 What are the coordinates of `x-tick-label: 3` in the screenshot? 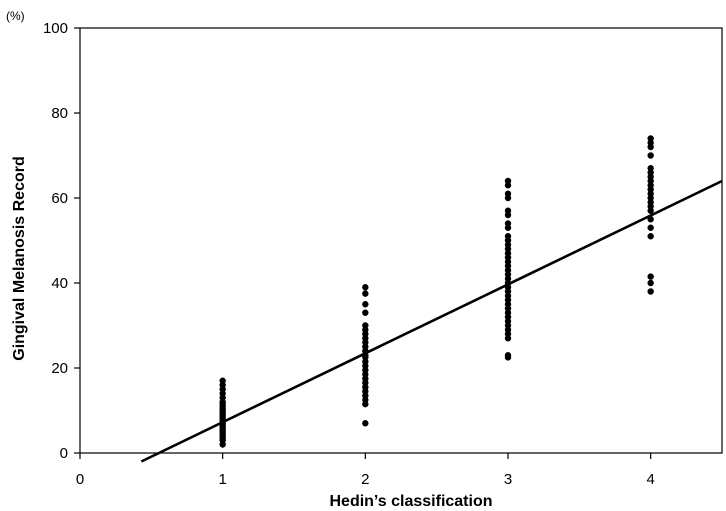 It's located at (508, 479).